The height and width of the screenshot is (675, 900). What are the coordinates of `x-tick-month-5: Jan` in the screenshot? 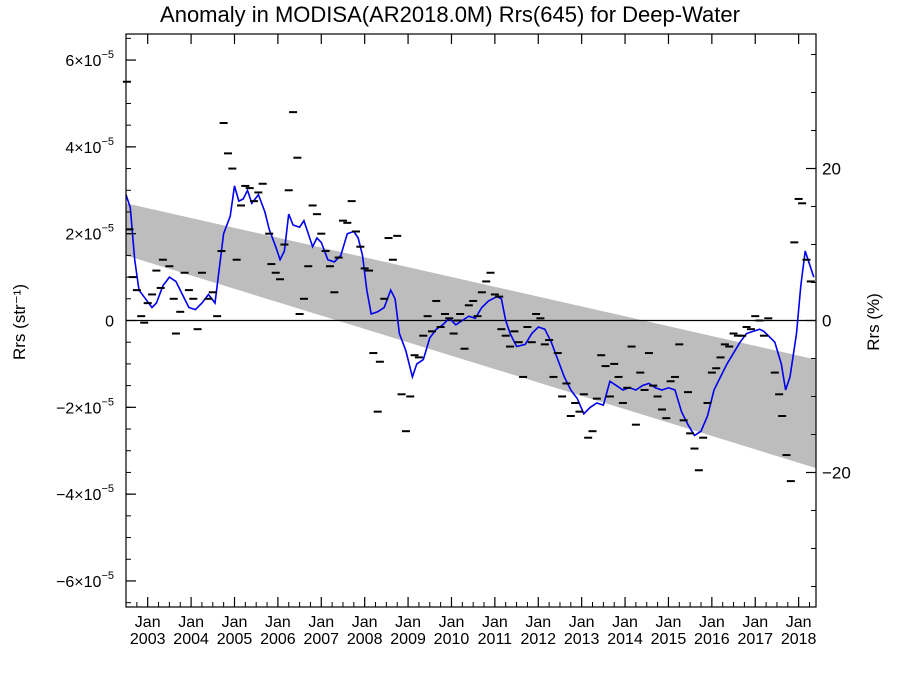 It's located at (365, 622).